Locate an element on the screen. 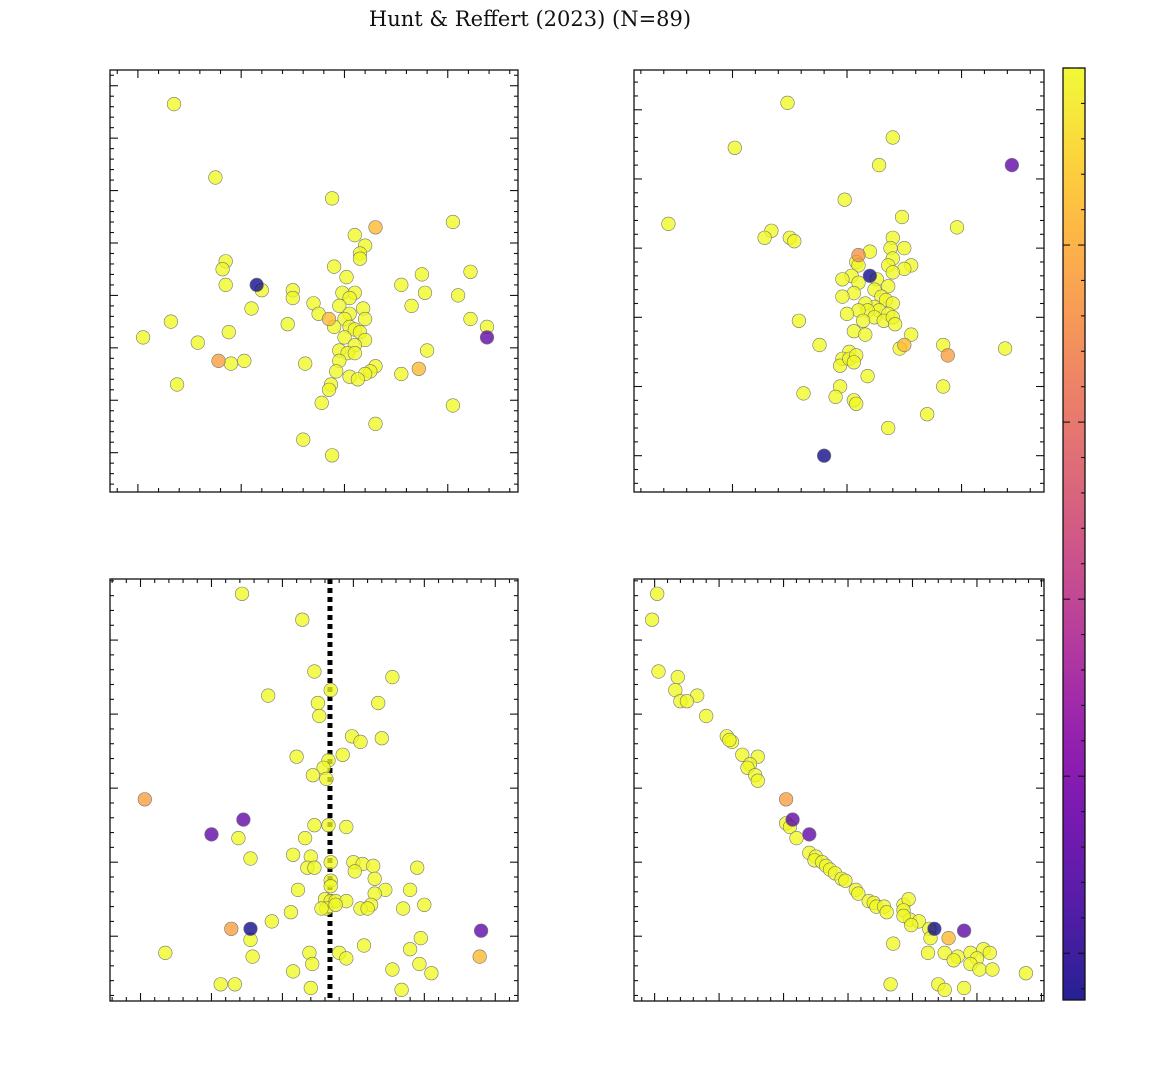 The image size is (1160, 1068). points-p4 is located at coordinates (839, 792).